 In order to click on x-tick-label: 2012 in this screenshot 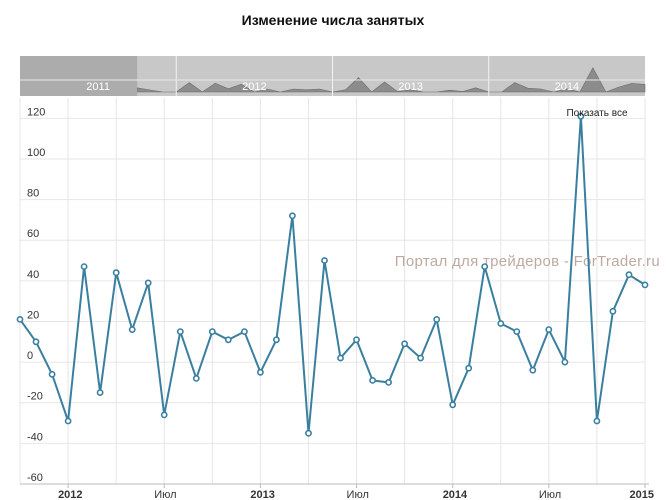, I will do `click(70, 494)`.